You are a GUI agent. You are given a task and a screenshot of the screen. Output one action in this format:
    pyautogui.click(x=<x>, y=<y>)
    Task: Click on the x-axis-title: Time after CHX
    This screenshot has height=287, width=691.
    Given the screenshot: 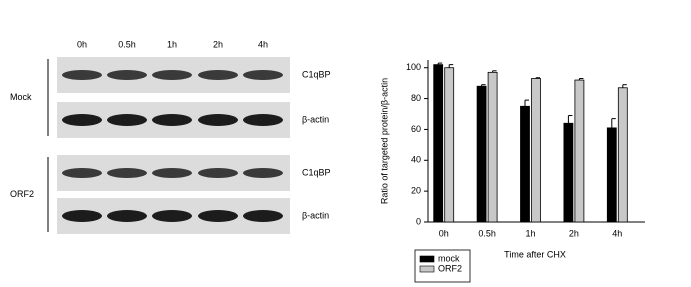 What is the action you would take?
    pyautogui.click(x=535, y=254)
    